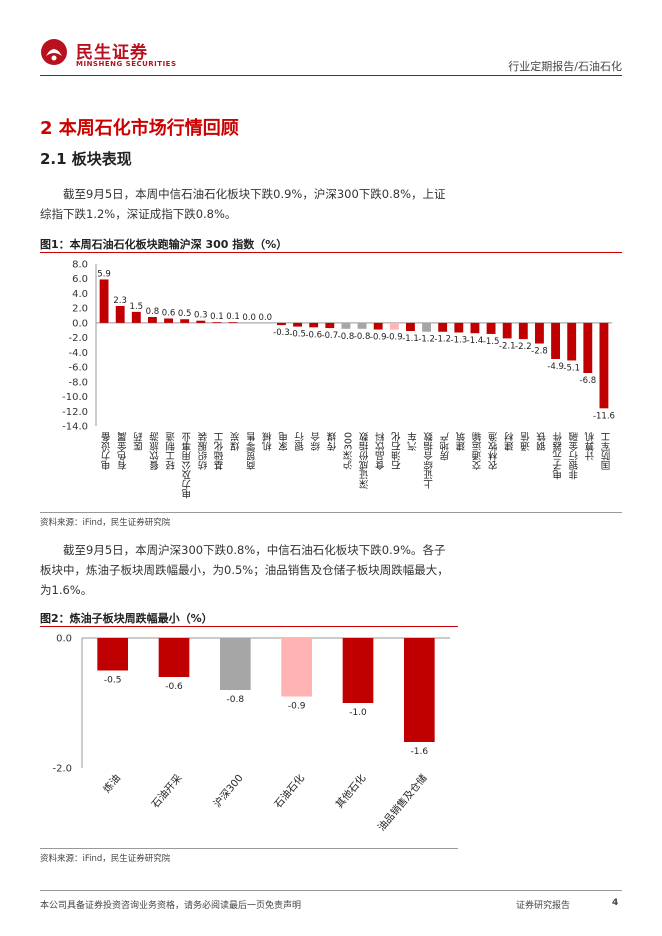 The width and height of the screenshot is (662, 936). What do you see at coordinates (358, 713) in the screenshot?
I see `data-label: -1.0` at bounding box center [358, 713].